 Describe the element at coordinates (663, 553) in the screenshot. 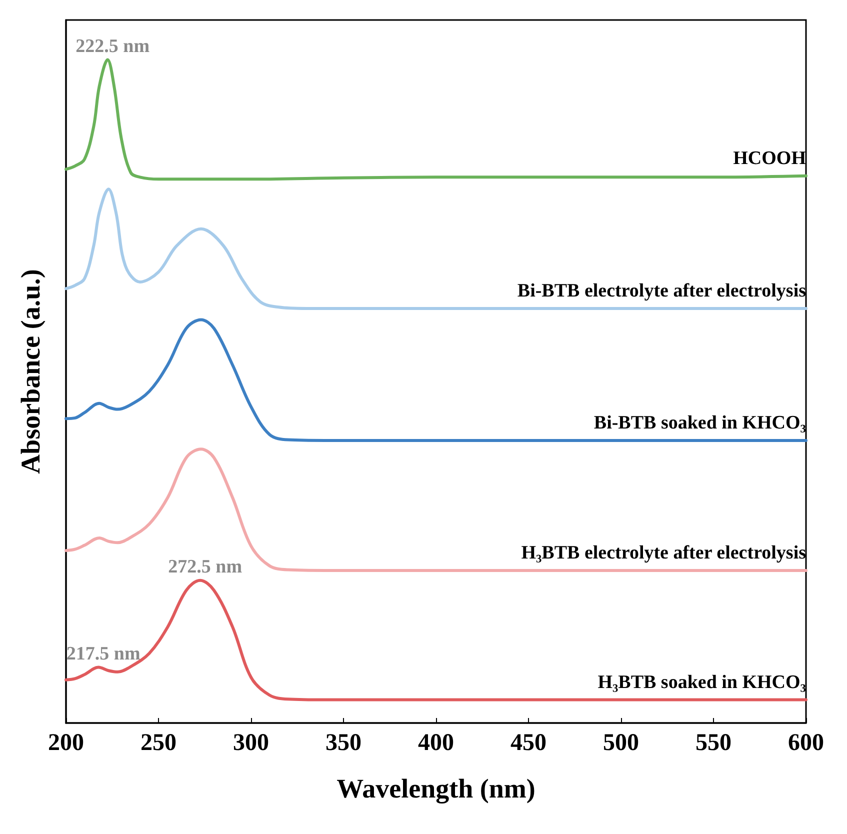

I see `series-label: H₃BTB electrolyte after electrolysis` at that location.